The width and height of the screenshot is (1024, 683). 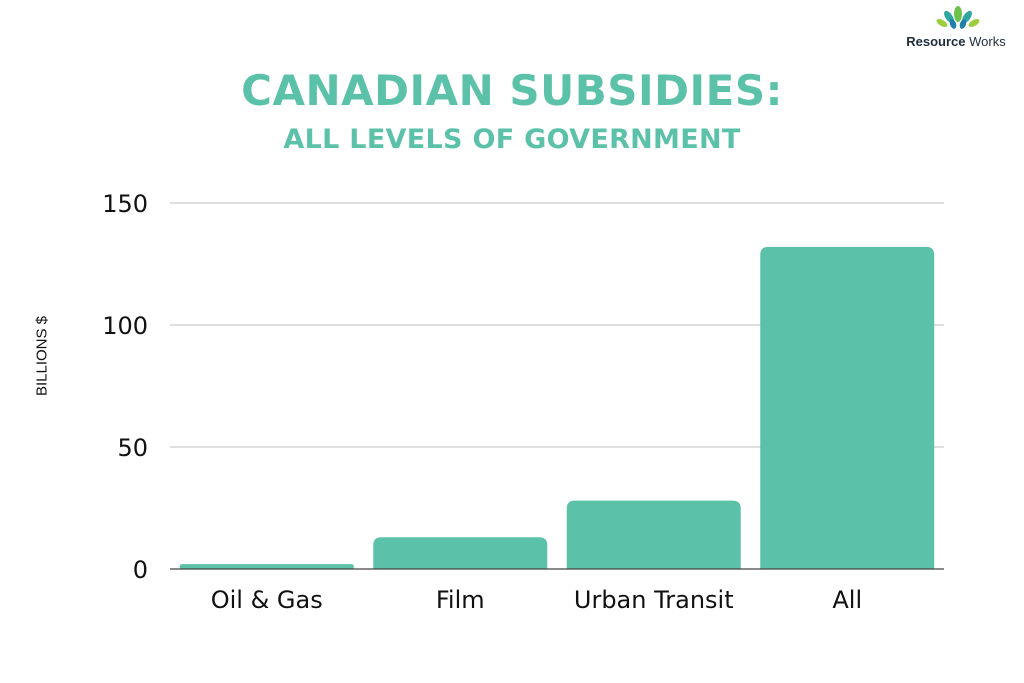 I want to click on chart-title: CANADIAN SUBSIDIES:, so click(x=512, y=90).